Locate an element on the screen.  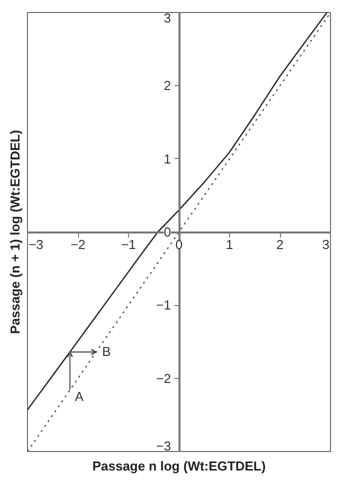
y-axis-title: Passage (n + 1) log (Wt:EGTDEL) is located at coordinates (15, 232).